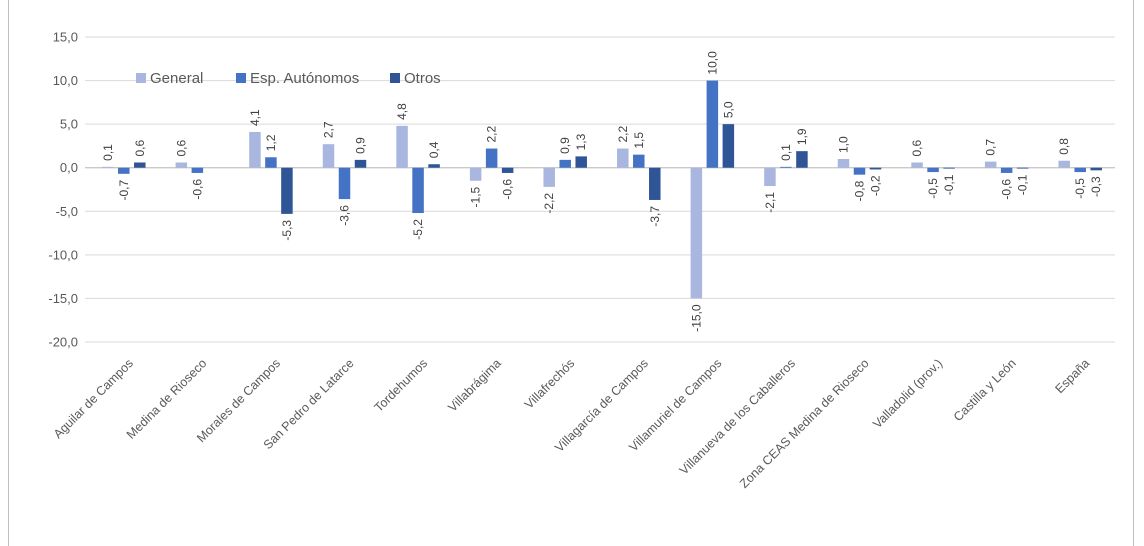 The image size is (1144, 546). Describe the element at coordinates (63, 342) in the screenshot. I see `y-tick-label: -20,0` at that location.